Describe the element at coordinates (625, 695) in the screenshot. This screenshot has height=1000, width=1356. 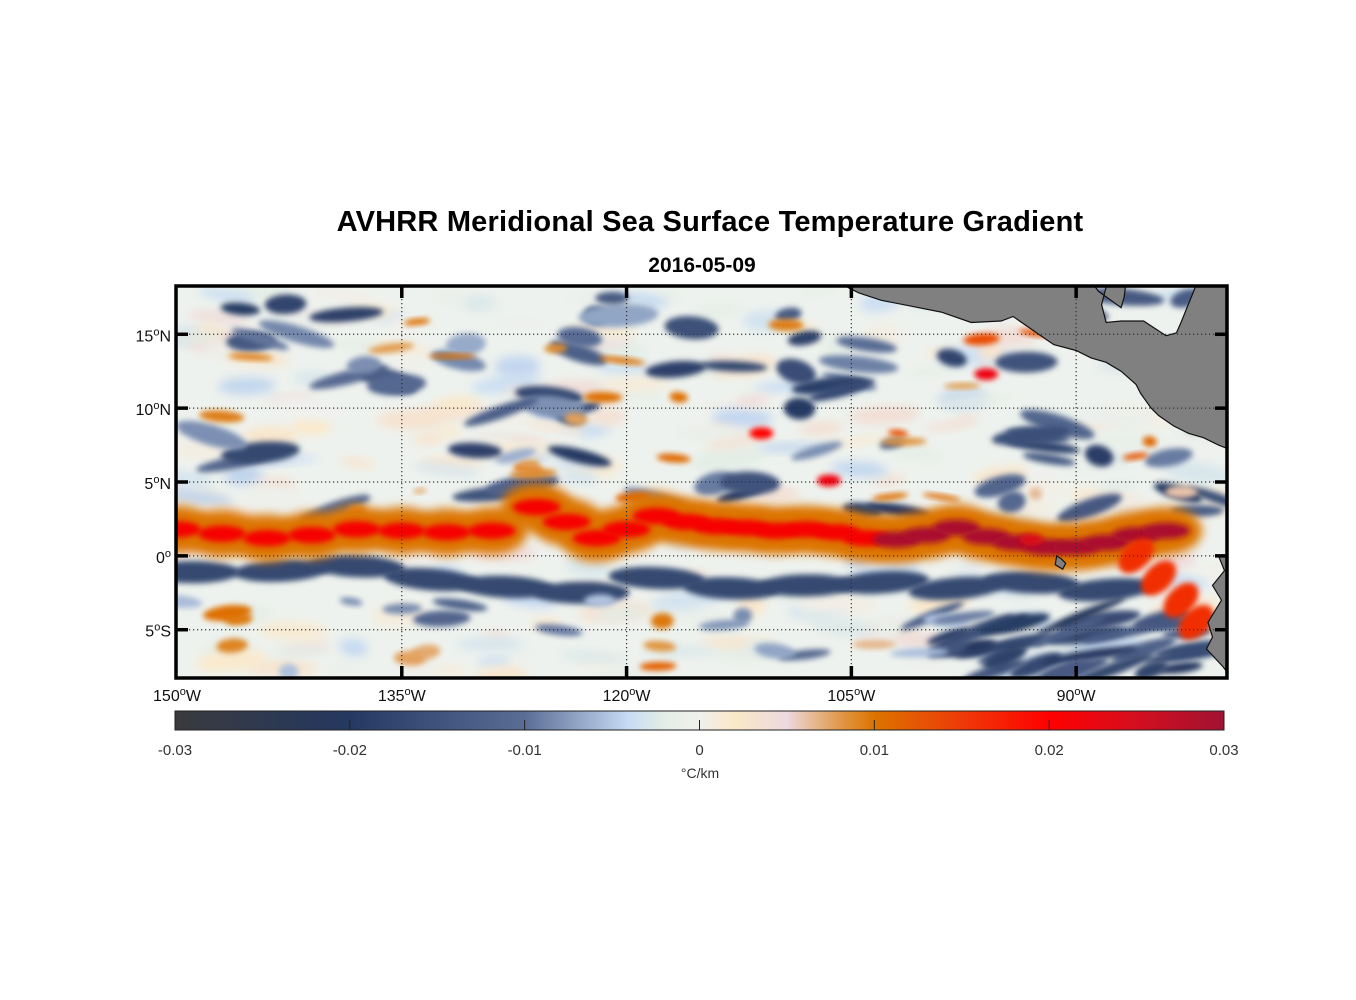
I see `longitude-labels: 150oW 135oW 120oW 105oW 90oW` at that location.